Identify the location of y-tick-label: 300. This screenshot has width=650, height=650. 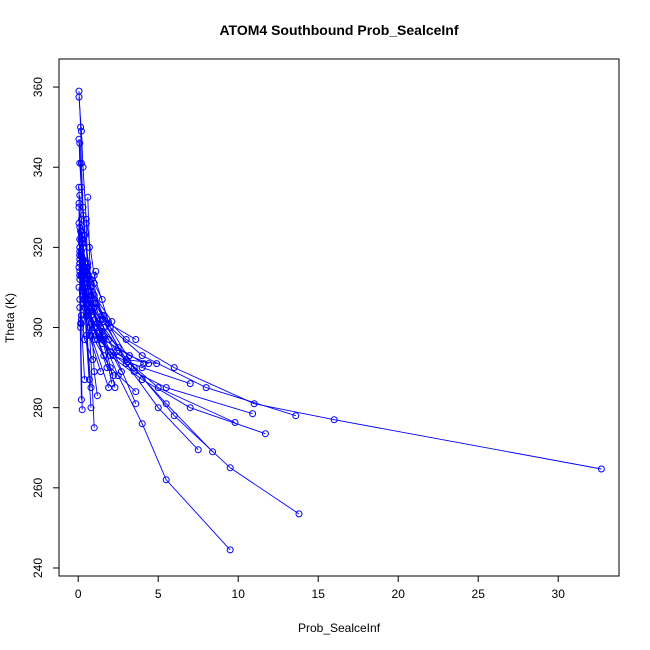
(38, 327).